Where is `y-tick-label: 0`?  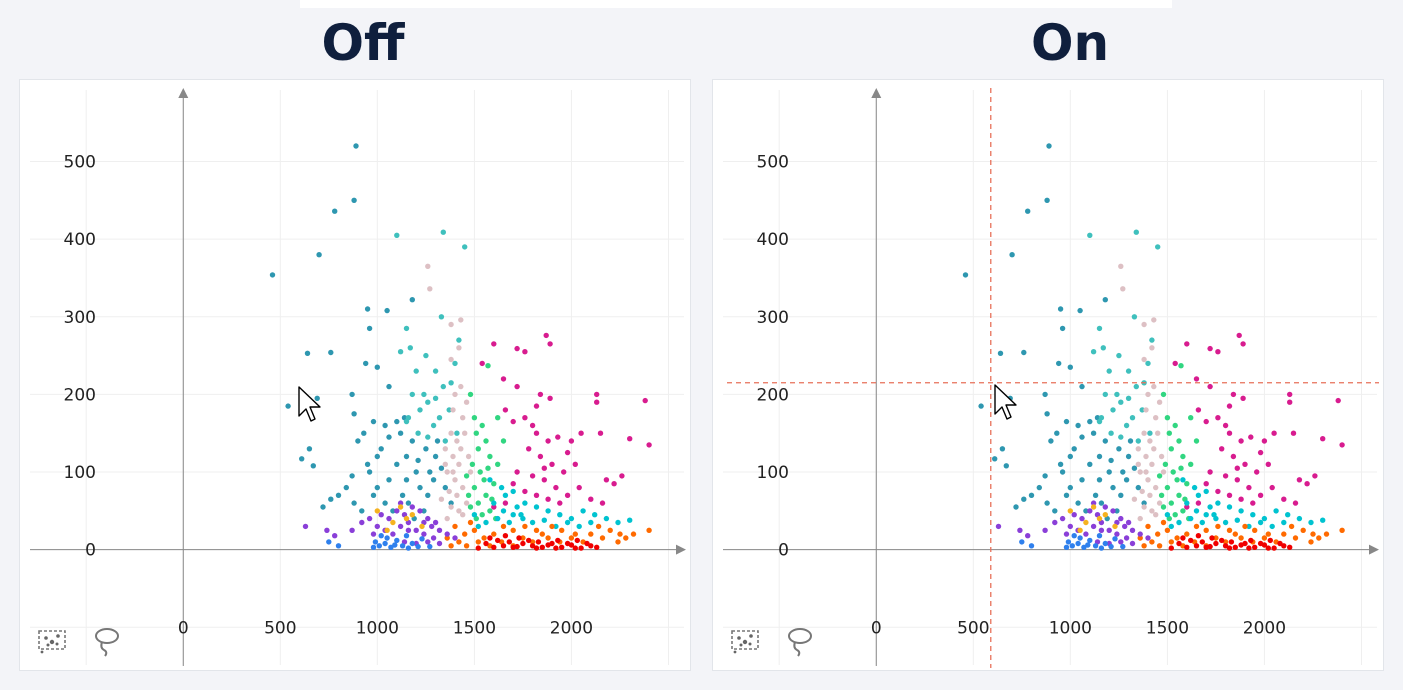
y-tick-label: 0 is located at coordinates (783, 551).